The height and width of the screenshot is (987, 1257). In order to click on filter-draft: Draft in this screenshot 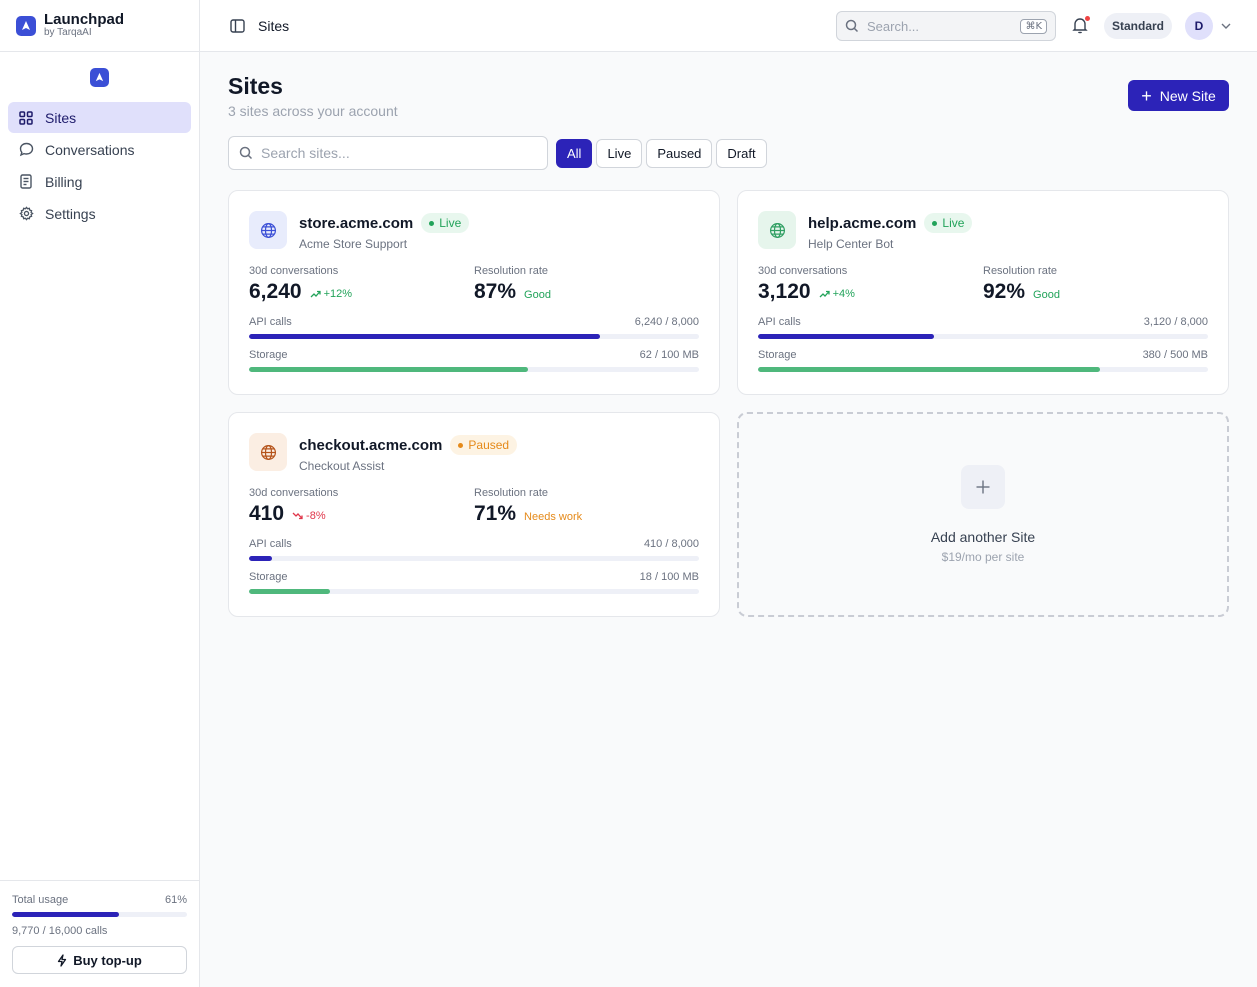, I will do `click(741, 153)`.